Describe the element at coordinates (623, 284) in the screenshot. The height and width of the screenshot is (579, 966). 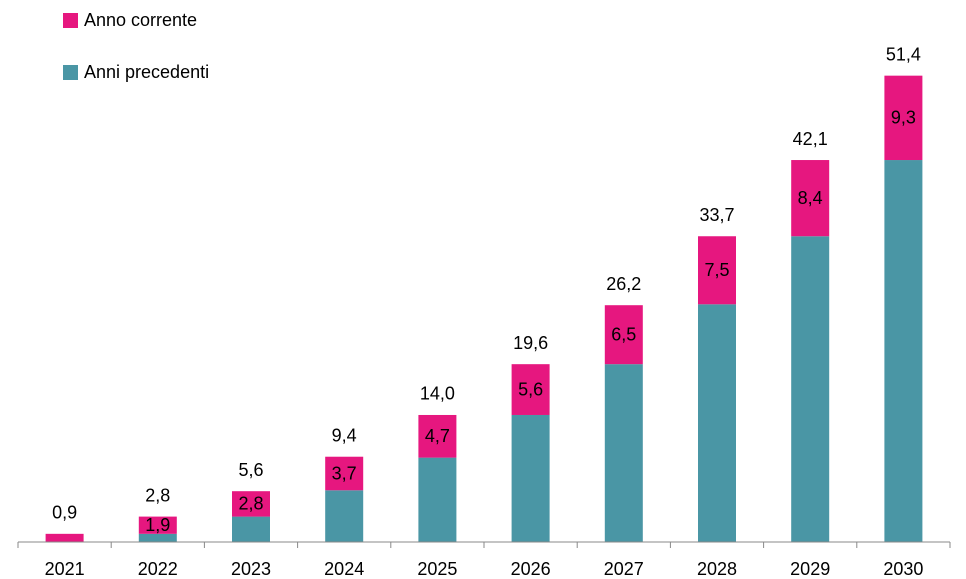
I see `total-label: 26,2` at that location.